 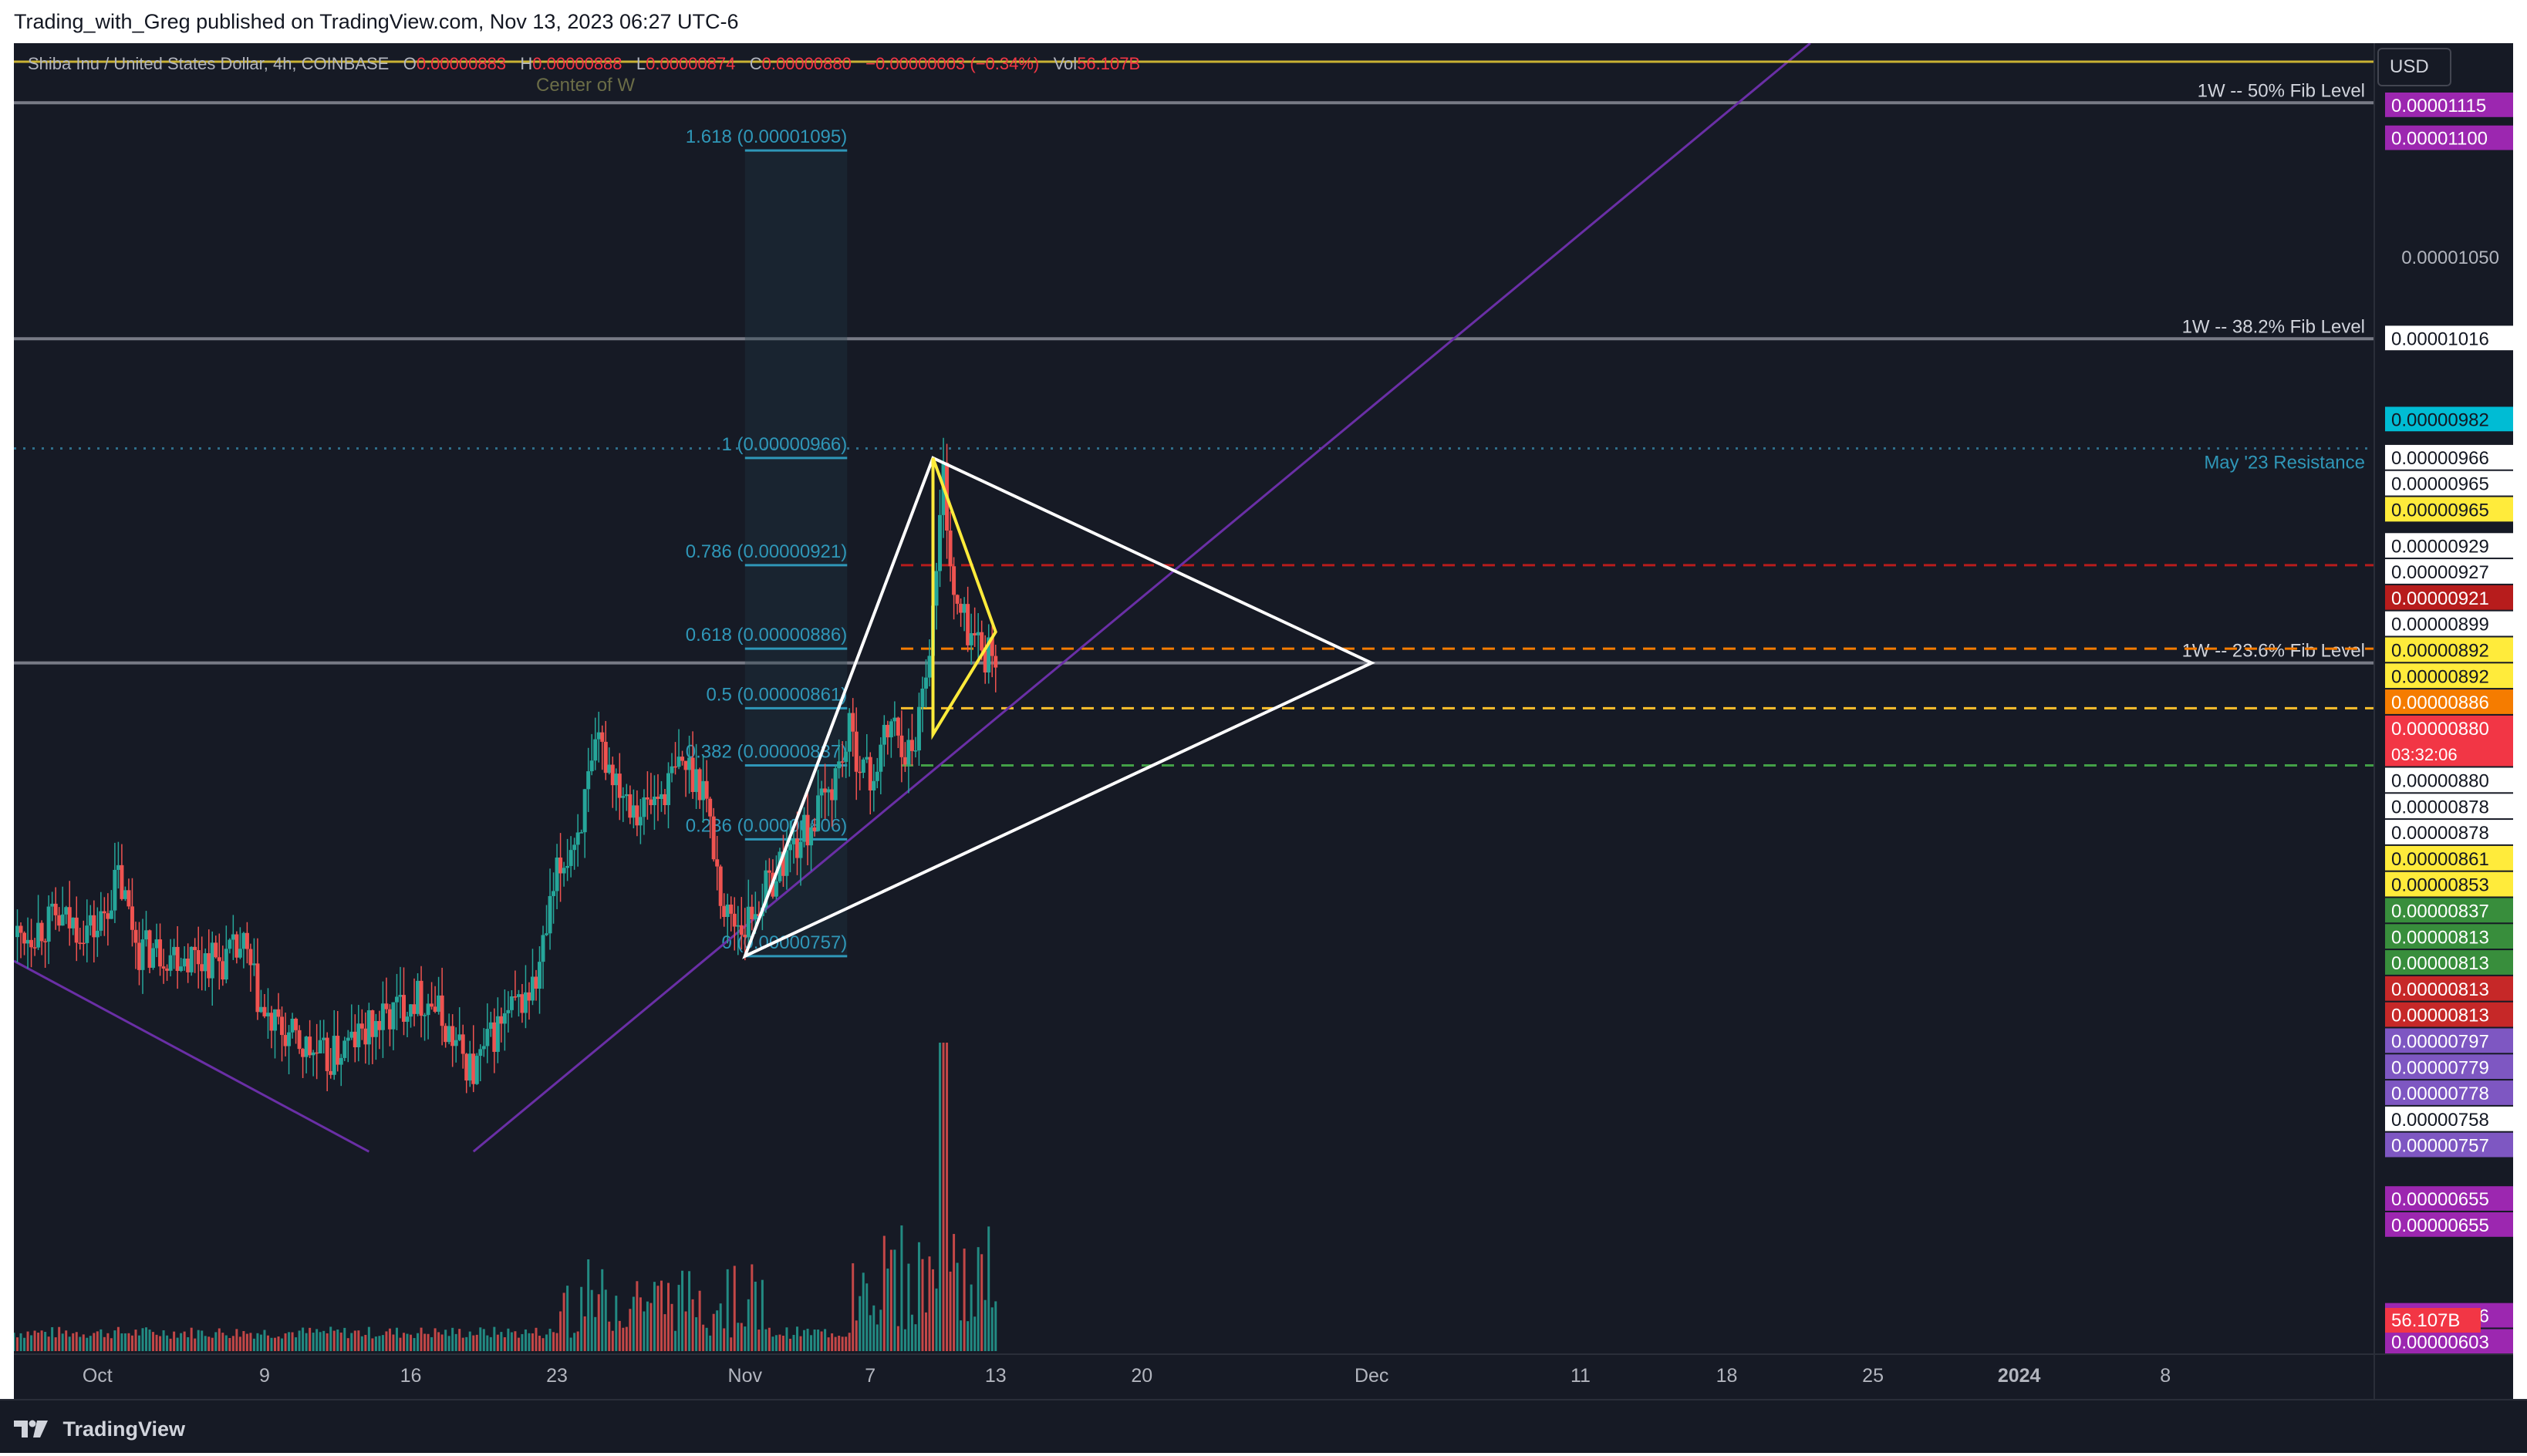 What do you see at coordinates (2425, 1320) in the screenshot?
I see `volume-scale-label: 56.107B` at bounding box center [2425, 1320].